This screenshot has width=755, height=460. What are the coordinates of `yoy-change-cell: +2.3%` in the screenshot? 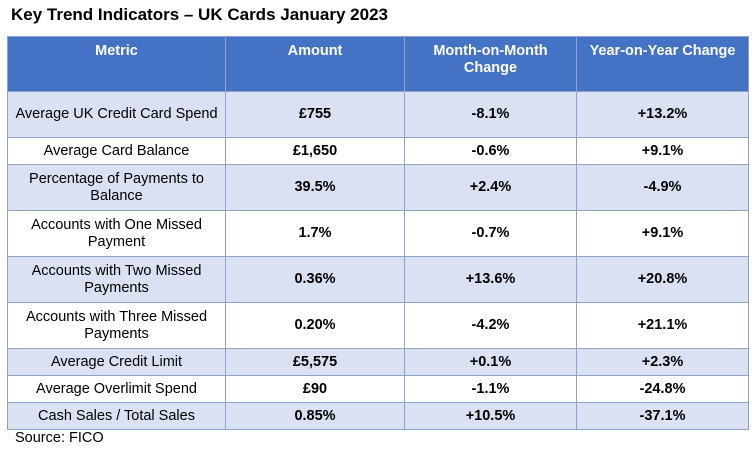 It's located at (662, 362).